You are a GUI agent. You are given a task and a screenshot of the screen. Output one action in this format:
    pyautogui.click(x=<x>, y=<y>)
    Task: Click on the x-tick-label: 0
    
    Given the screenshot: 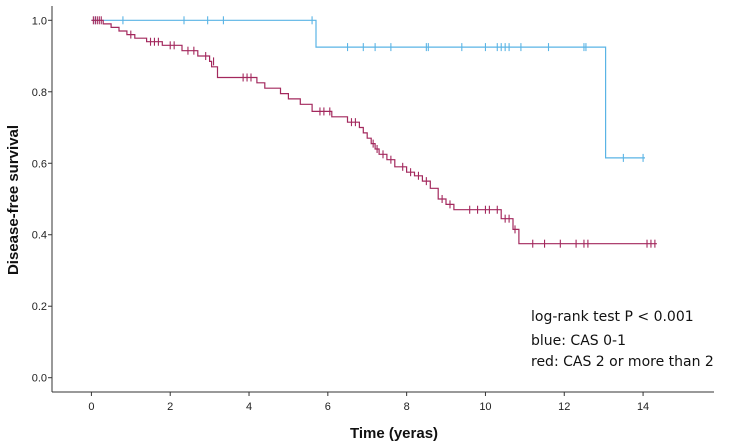 What is the action you would take?
    pyautogui.click(x=91, y=407)
    